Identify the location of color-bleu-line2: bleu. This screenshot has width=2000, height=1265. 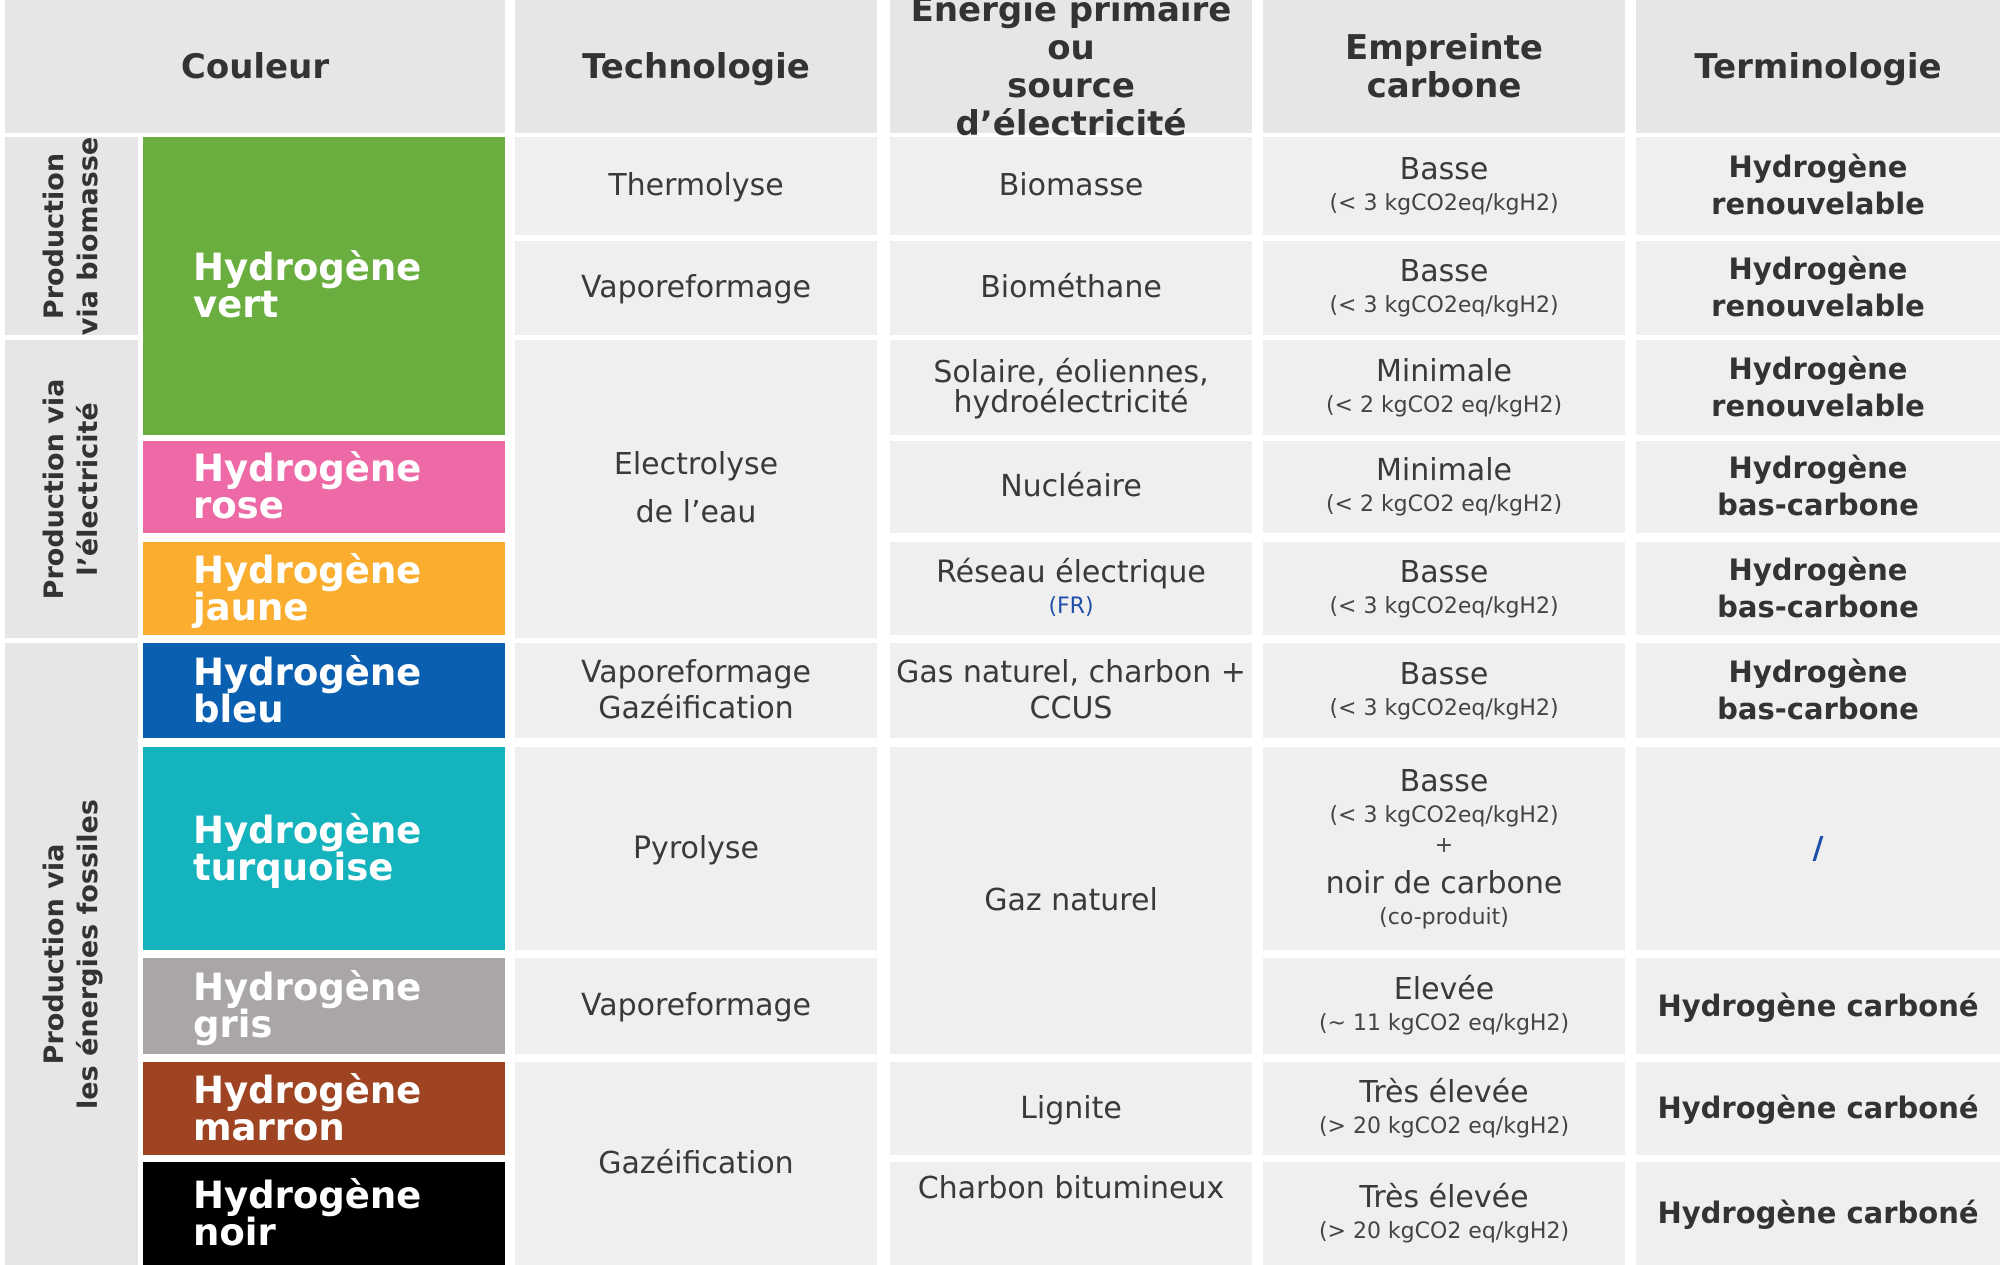
(238, 709).